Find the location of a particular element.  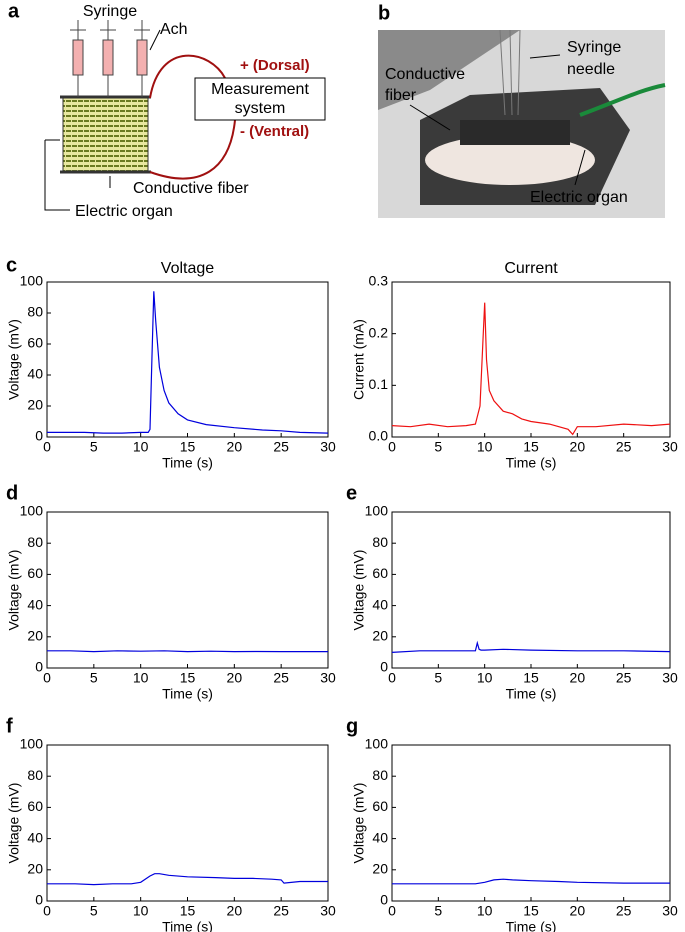

photo-pointers is located at coordinates (497, 120).